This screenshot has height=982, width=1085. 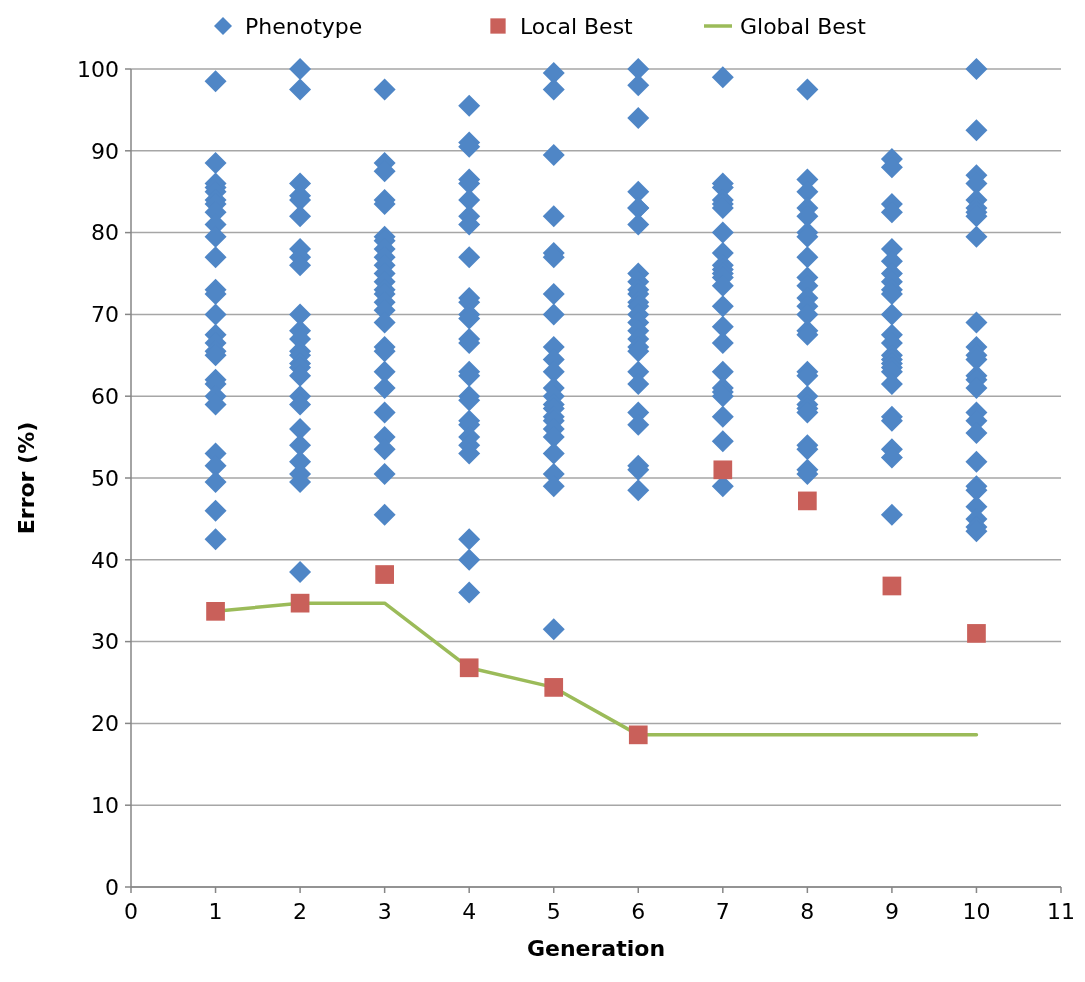 What do you see at coordinates (105, 560) in the screenshot?
I see `y-tick-label: 40` at bounding box center [105, 560].